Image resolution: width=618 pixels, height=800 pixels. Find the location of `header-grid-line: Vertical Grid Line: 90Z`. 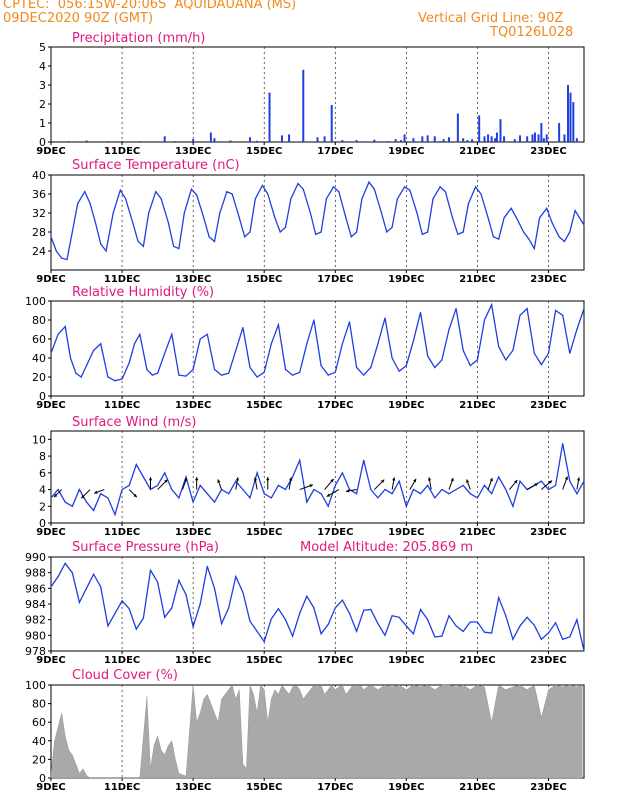

header-grid-line: Vertical Grid Line: 90Z is located at coordinates (491, 18).